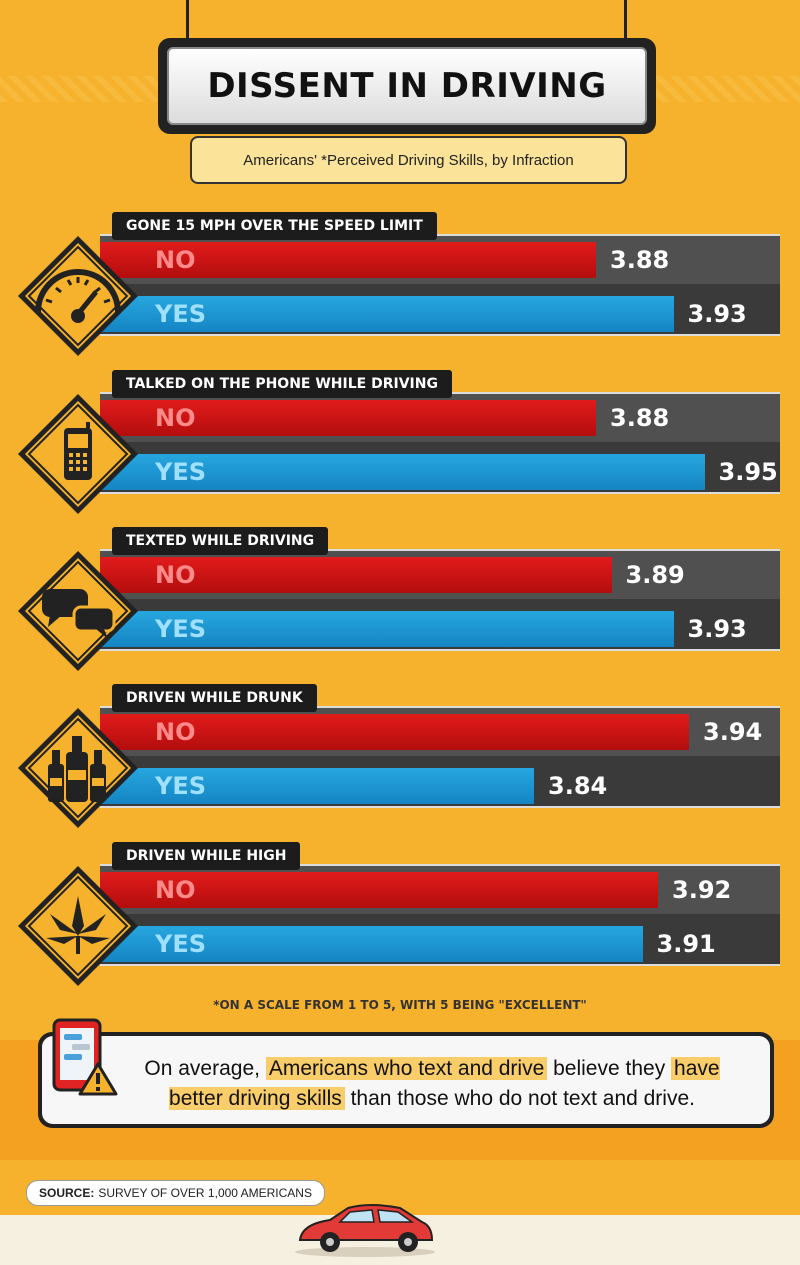 This screenshot has height=1265, width=800. Describe the element at coordinates (519, 1098) in the screenshot. I see `callout-fragment: than those who do not text and drive.` at that location.